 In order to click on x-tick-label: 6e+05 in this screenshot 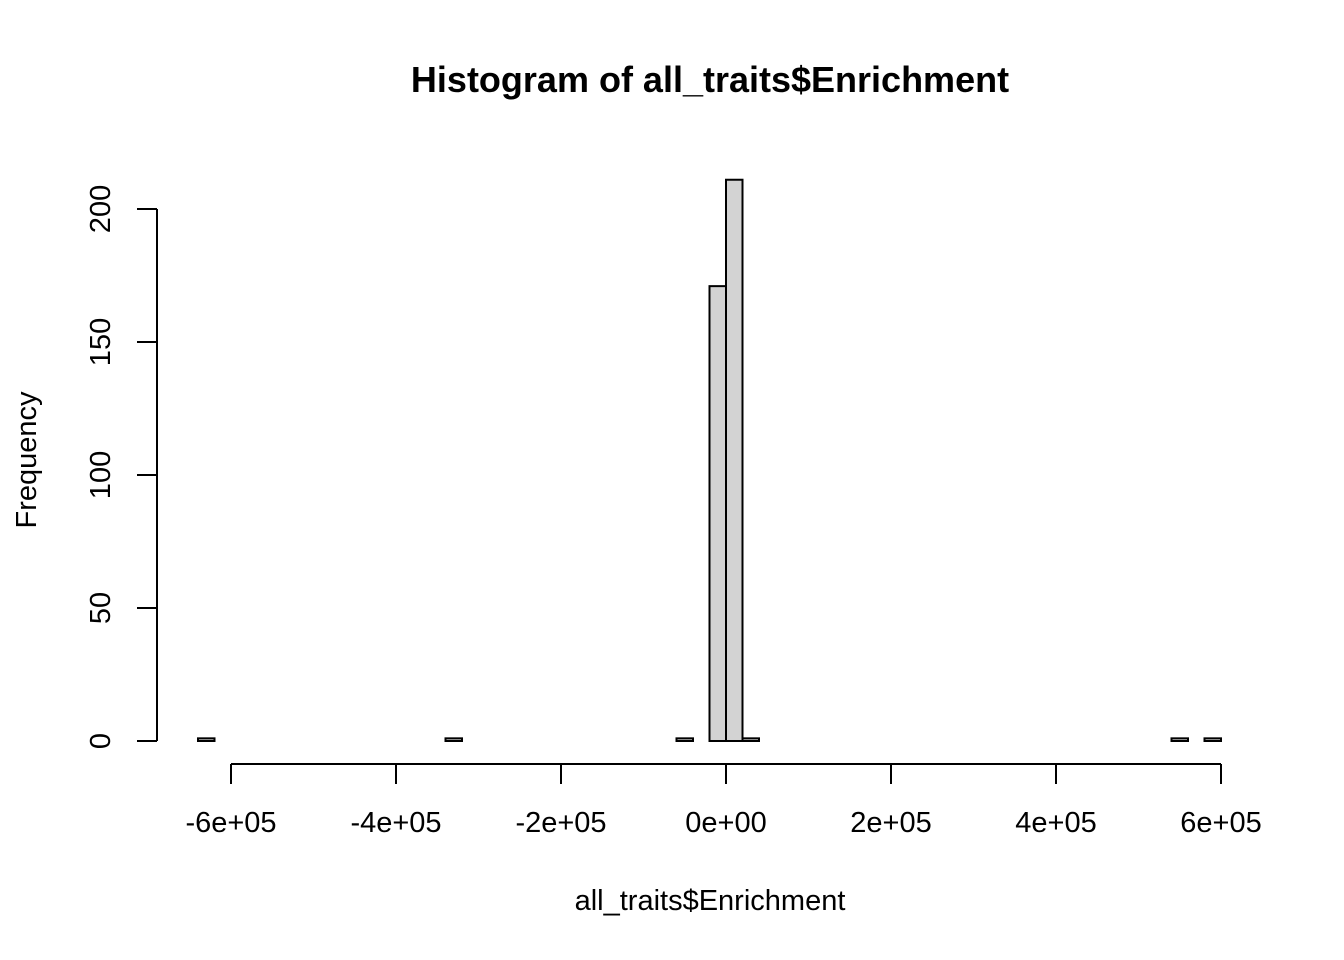, I will do `click(1220, 823)`.